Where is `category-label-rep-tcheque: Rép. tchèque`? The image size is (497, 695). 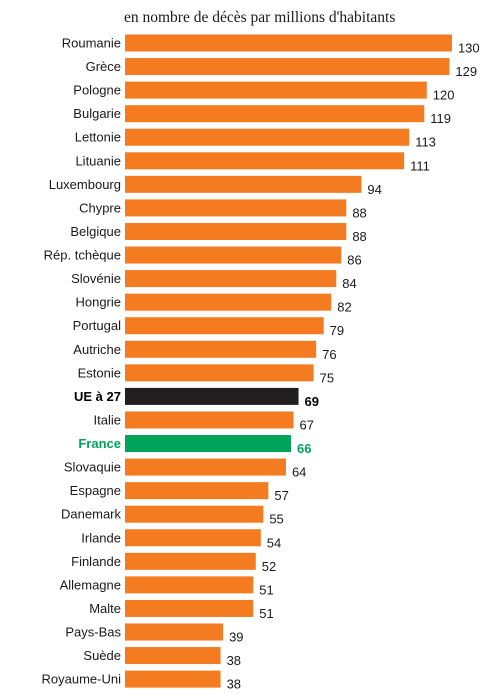
category-label-rep-tcheque: Rép. tchèque is located at coordinates (82, 255).